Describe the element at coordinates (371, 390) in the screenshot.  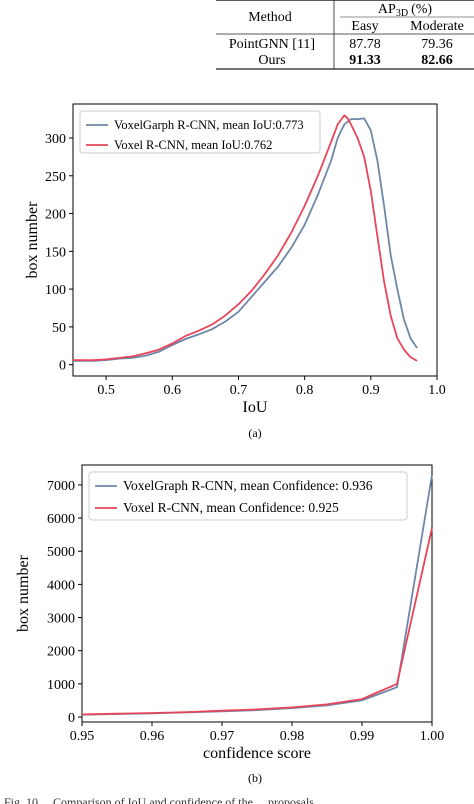
I see `x-tick-label: 0.9` at that location.